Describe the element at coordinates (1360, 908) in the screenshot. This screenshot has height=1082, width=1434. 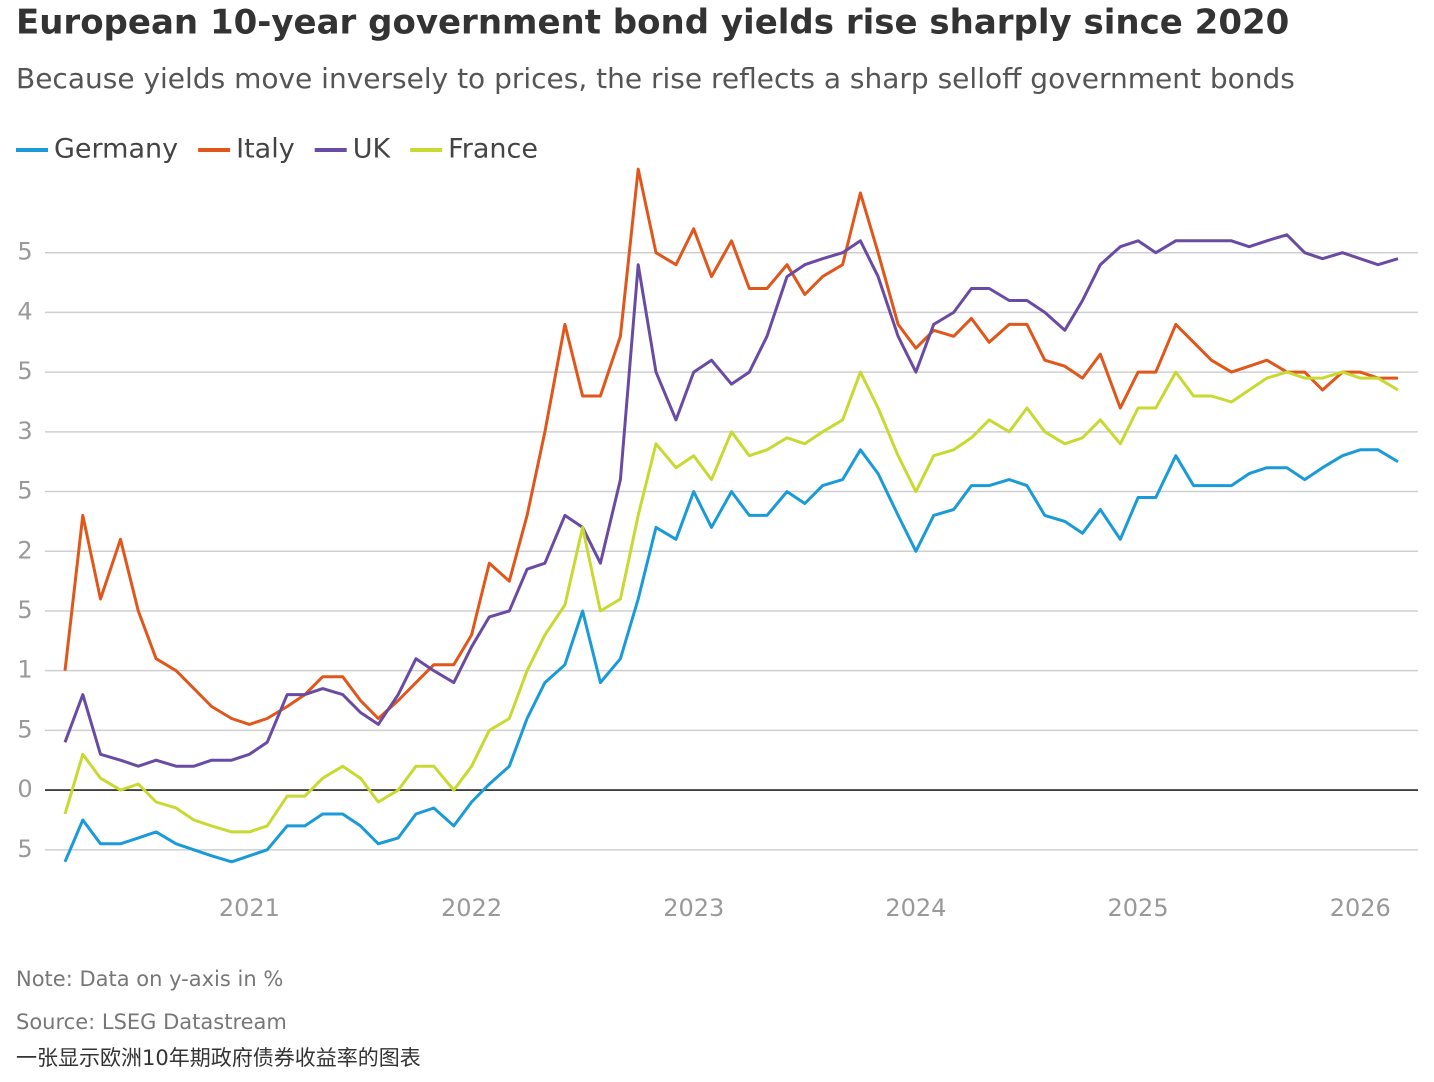
I see `x-tick-label: 2026` at that location.